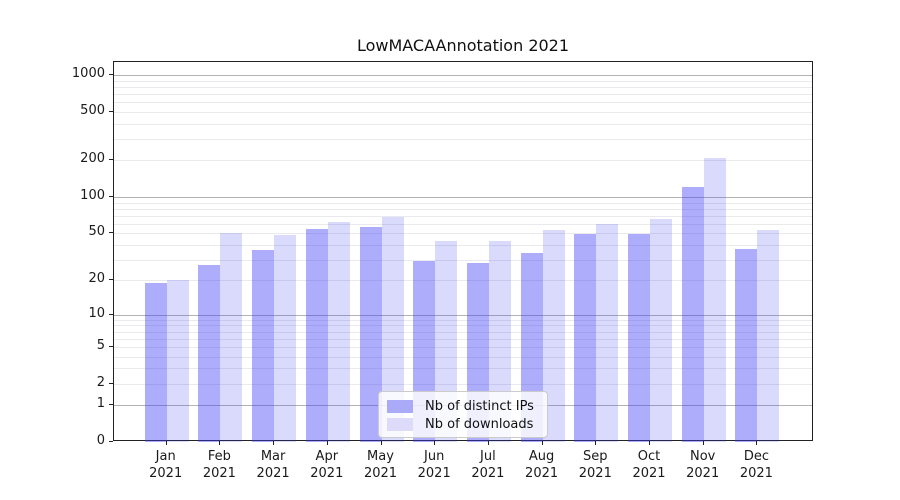  I want to click on legend-label-downloads: Nb of downloads, so click(479, 424).